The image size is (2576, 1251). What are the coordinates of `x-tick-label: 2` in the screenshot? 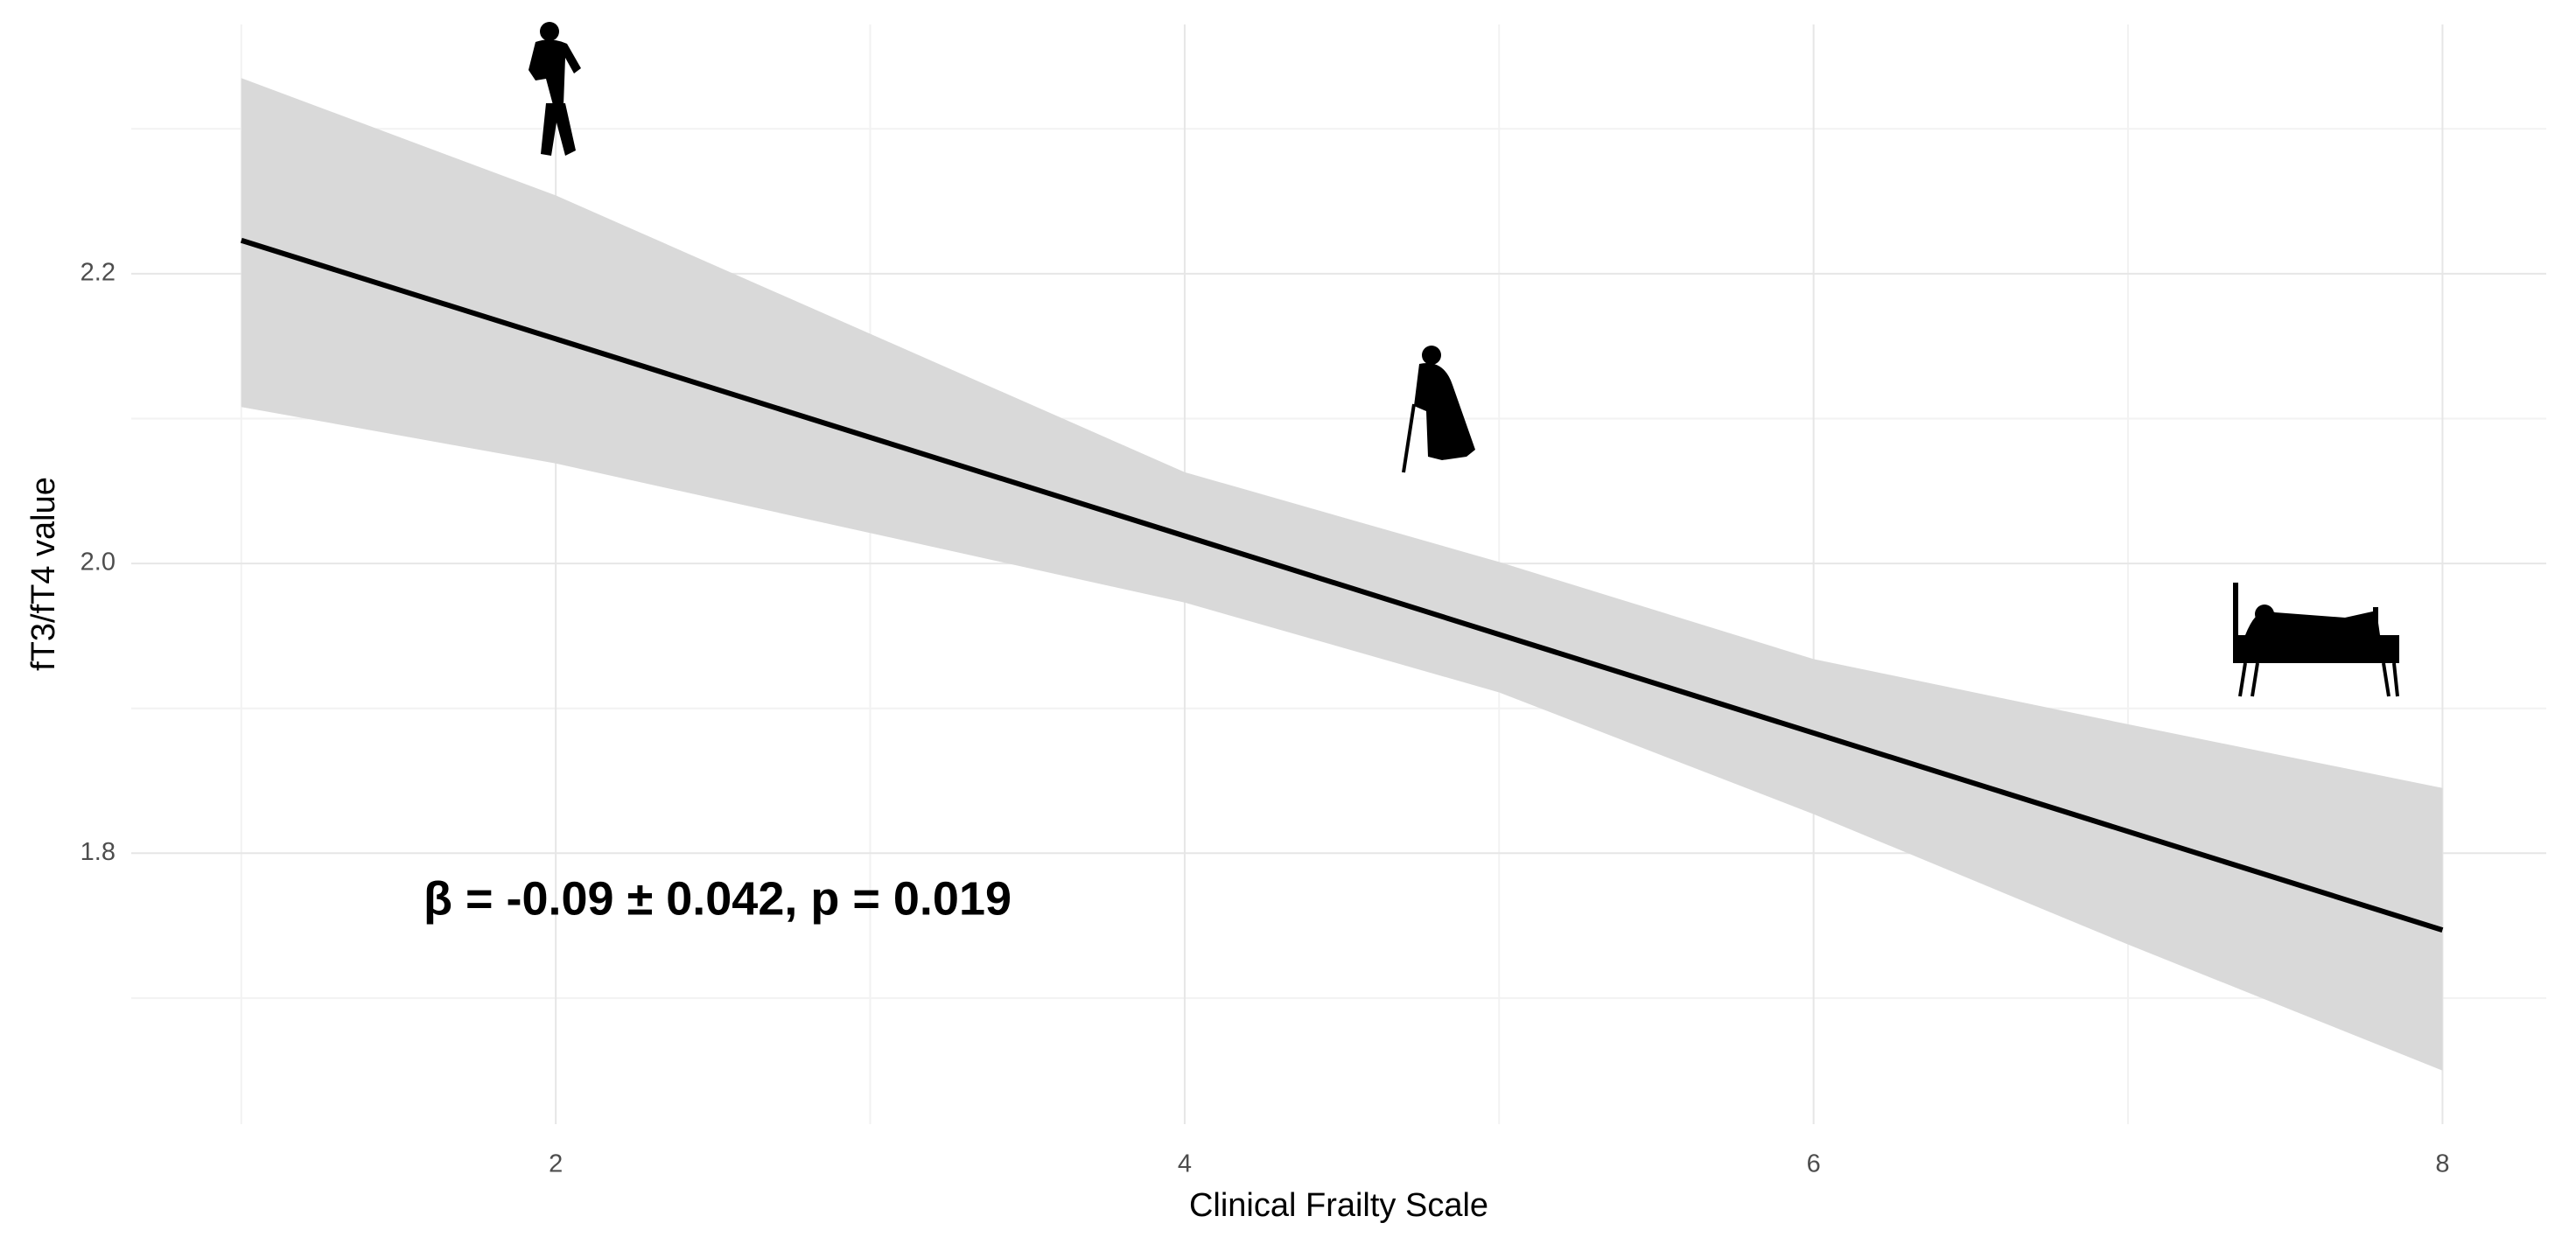 It's located at (556, 1164).